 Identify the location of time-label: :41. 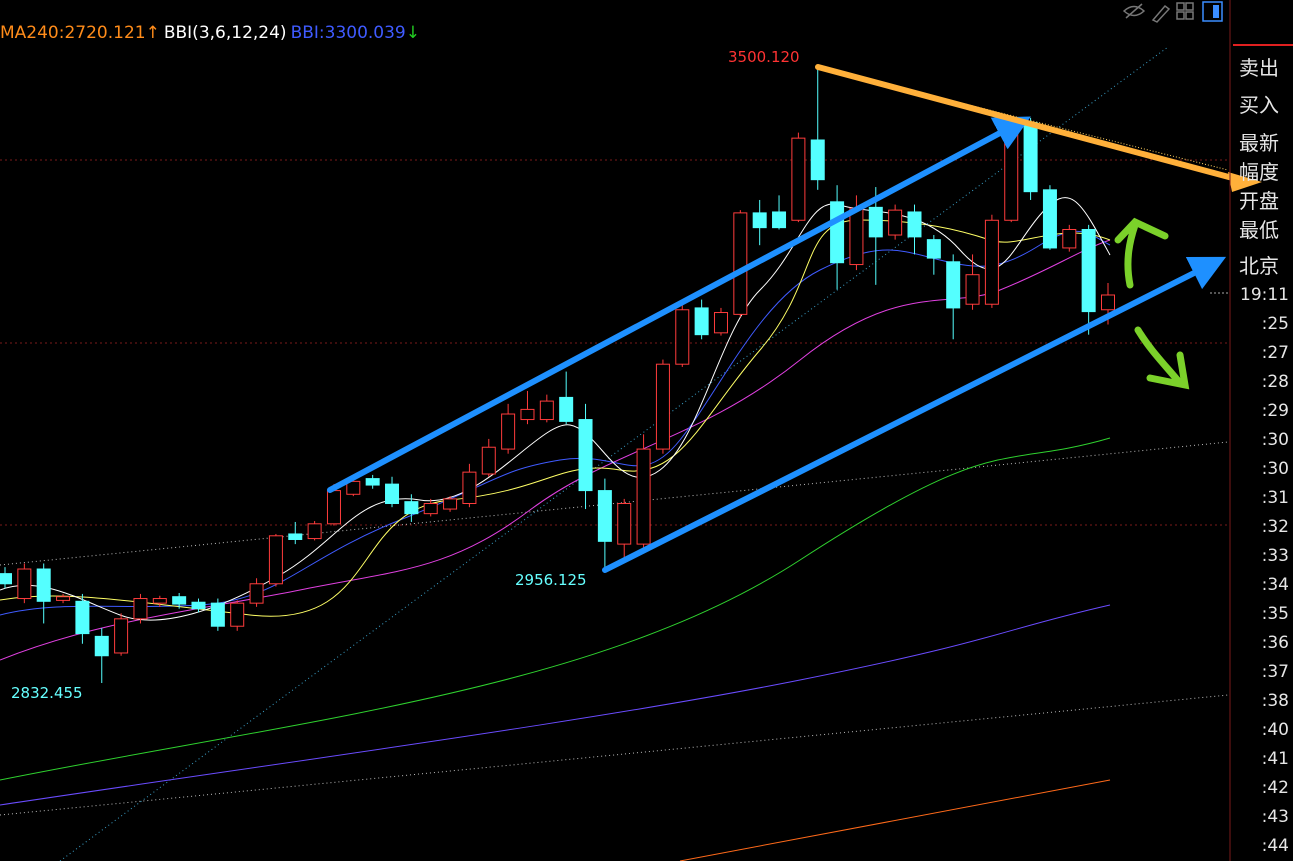
(1275, 759).